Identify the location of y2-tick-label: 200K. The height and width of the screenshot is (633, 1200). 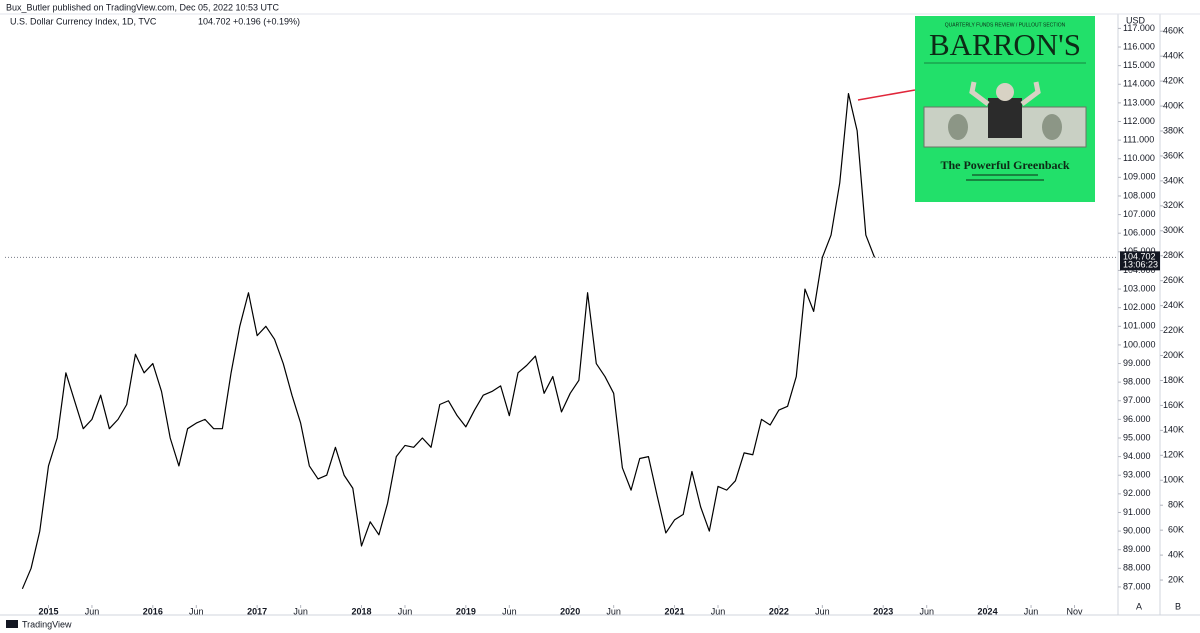
(1173, 355).